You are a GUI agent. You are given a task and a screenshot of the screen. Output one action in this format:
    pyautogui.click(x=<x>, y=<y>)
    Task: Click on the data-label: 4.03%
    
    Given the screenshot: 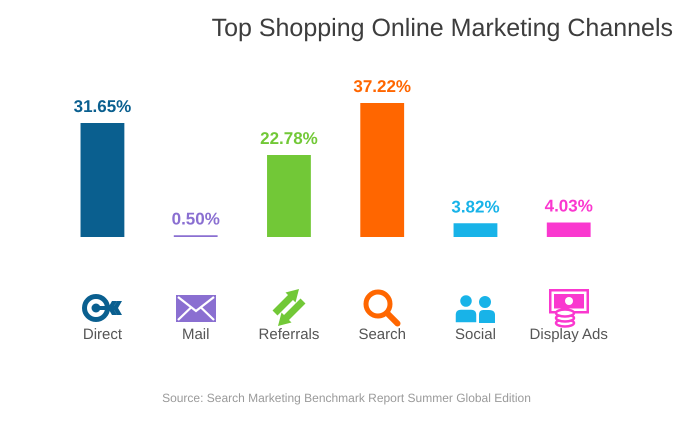 What is the action you would take?
    pyautogui.click(x=568, y=206)
    